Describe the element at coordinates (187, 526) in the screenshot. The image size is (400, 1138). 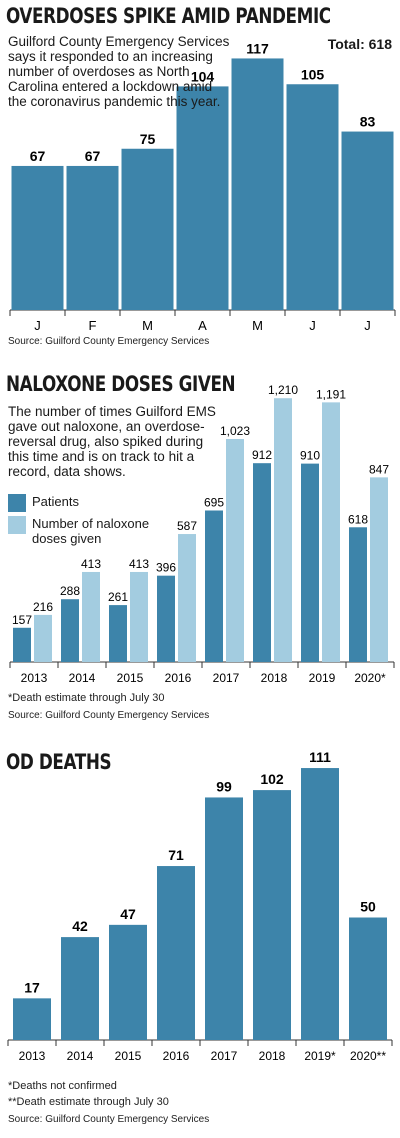
I see `naloxone-bar-doses-label: 587` at that location.